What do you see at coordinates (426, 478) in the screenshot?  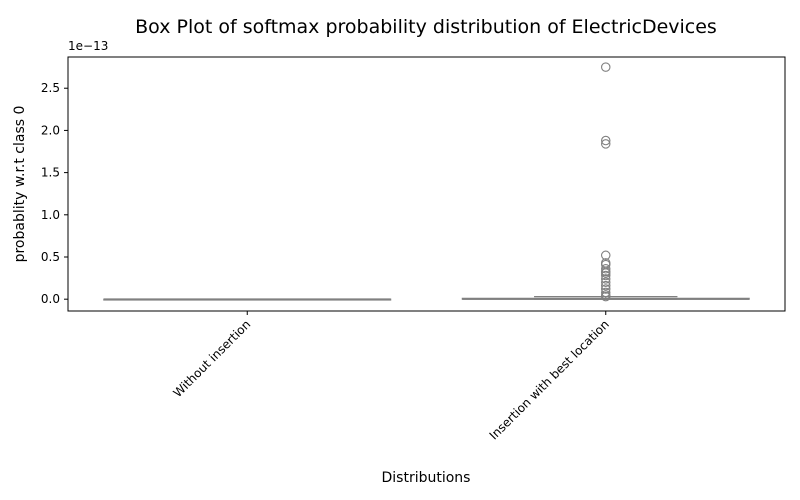 I see `x-axis-label: Distributions` at bounding box center [426, 478].